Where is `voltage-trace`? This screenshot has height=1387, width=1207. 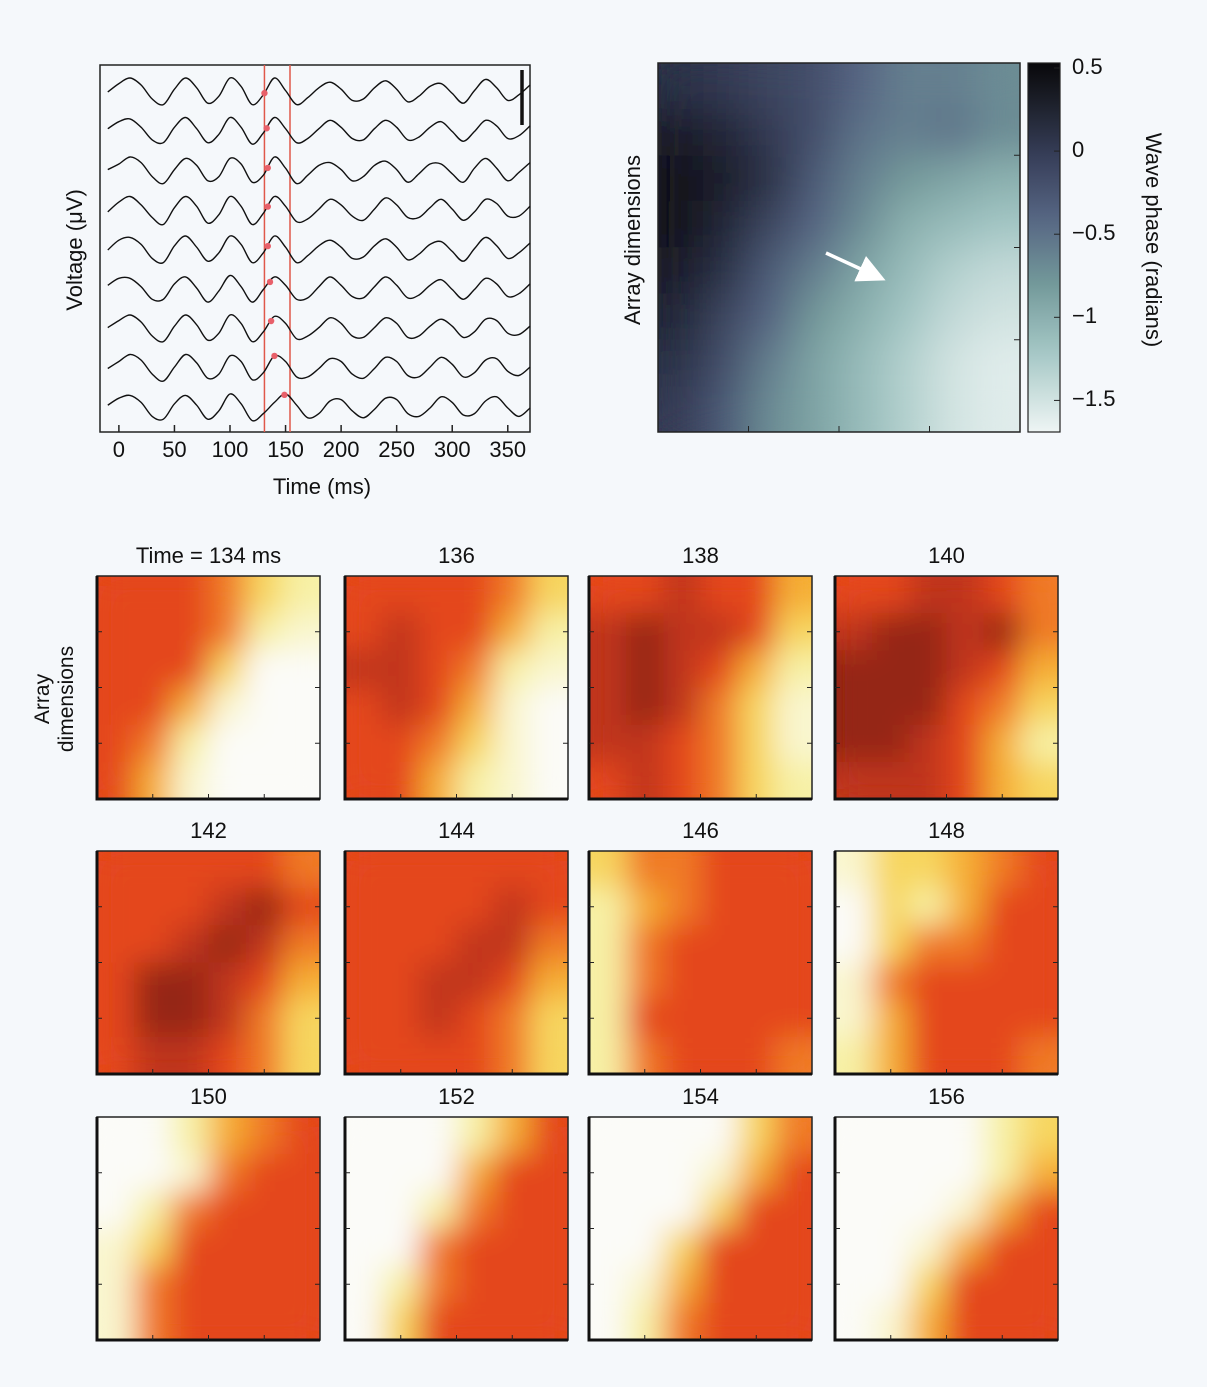
voltage-trace is located at coordinates (319, 288).